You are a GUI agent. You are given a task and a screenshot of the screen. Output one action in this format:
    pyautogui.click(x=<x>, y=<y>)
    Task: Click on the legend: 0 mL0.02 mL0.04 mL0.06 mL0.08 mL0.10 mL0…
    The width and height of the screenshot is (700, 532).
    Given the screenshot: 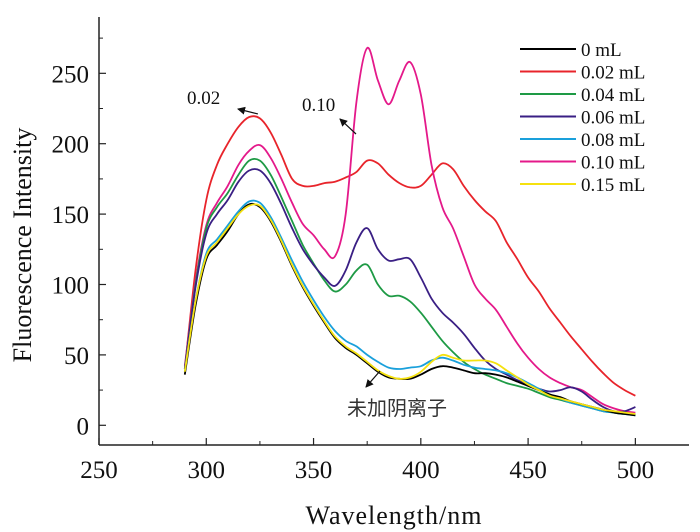 What is the action you would take?
    pyautogui.click(x=582, y=118)
    